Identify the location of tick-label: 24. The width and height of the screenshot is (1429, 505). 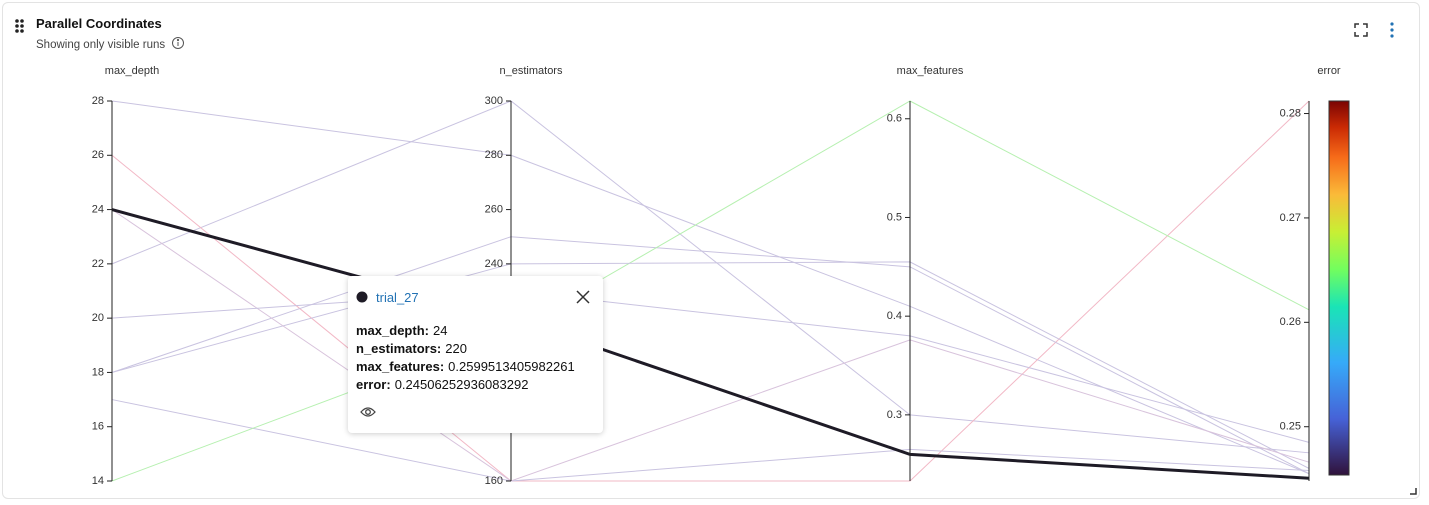
(98, 209).